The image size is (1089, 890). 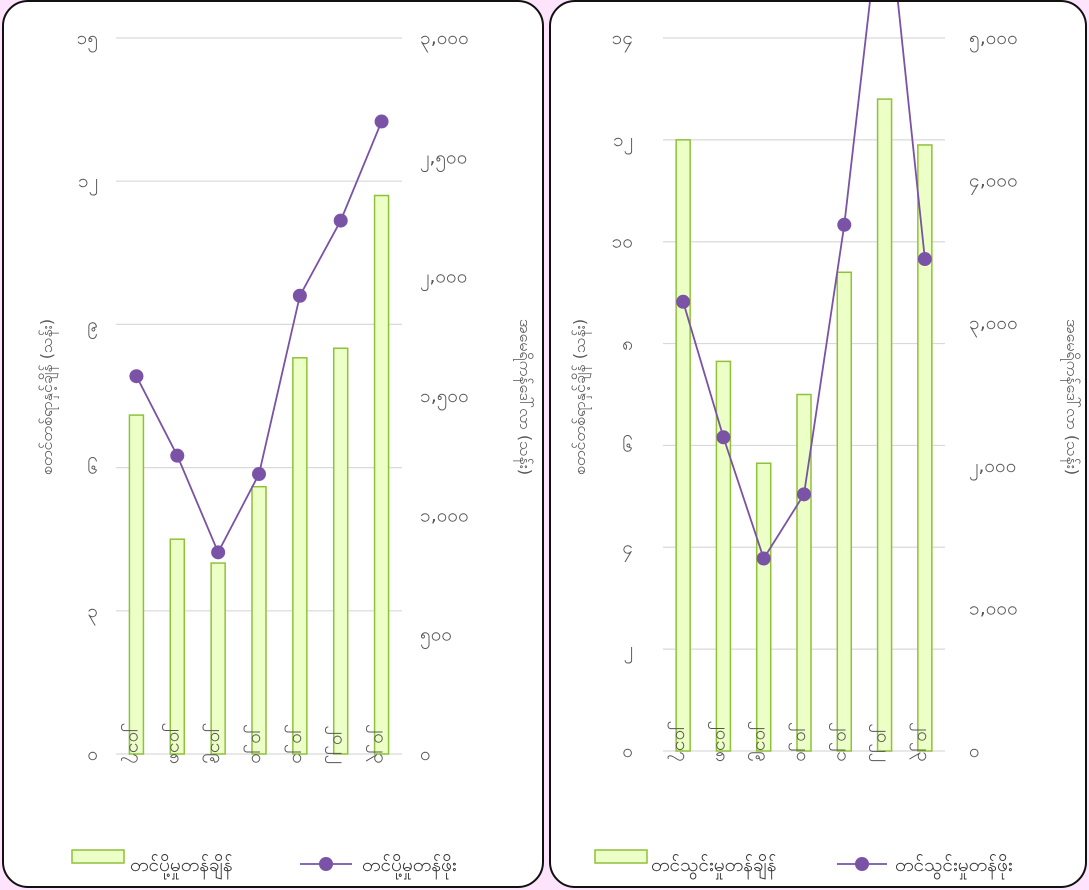 I want to click on legend-line-label: တင်ပို့မှုတန်ဖိုး, so click(x=409, y=866).